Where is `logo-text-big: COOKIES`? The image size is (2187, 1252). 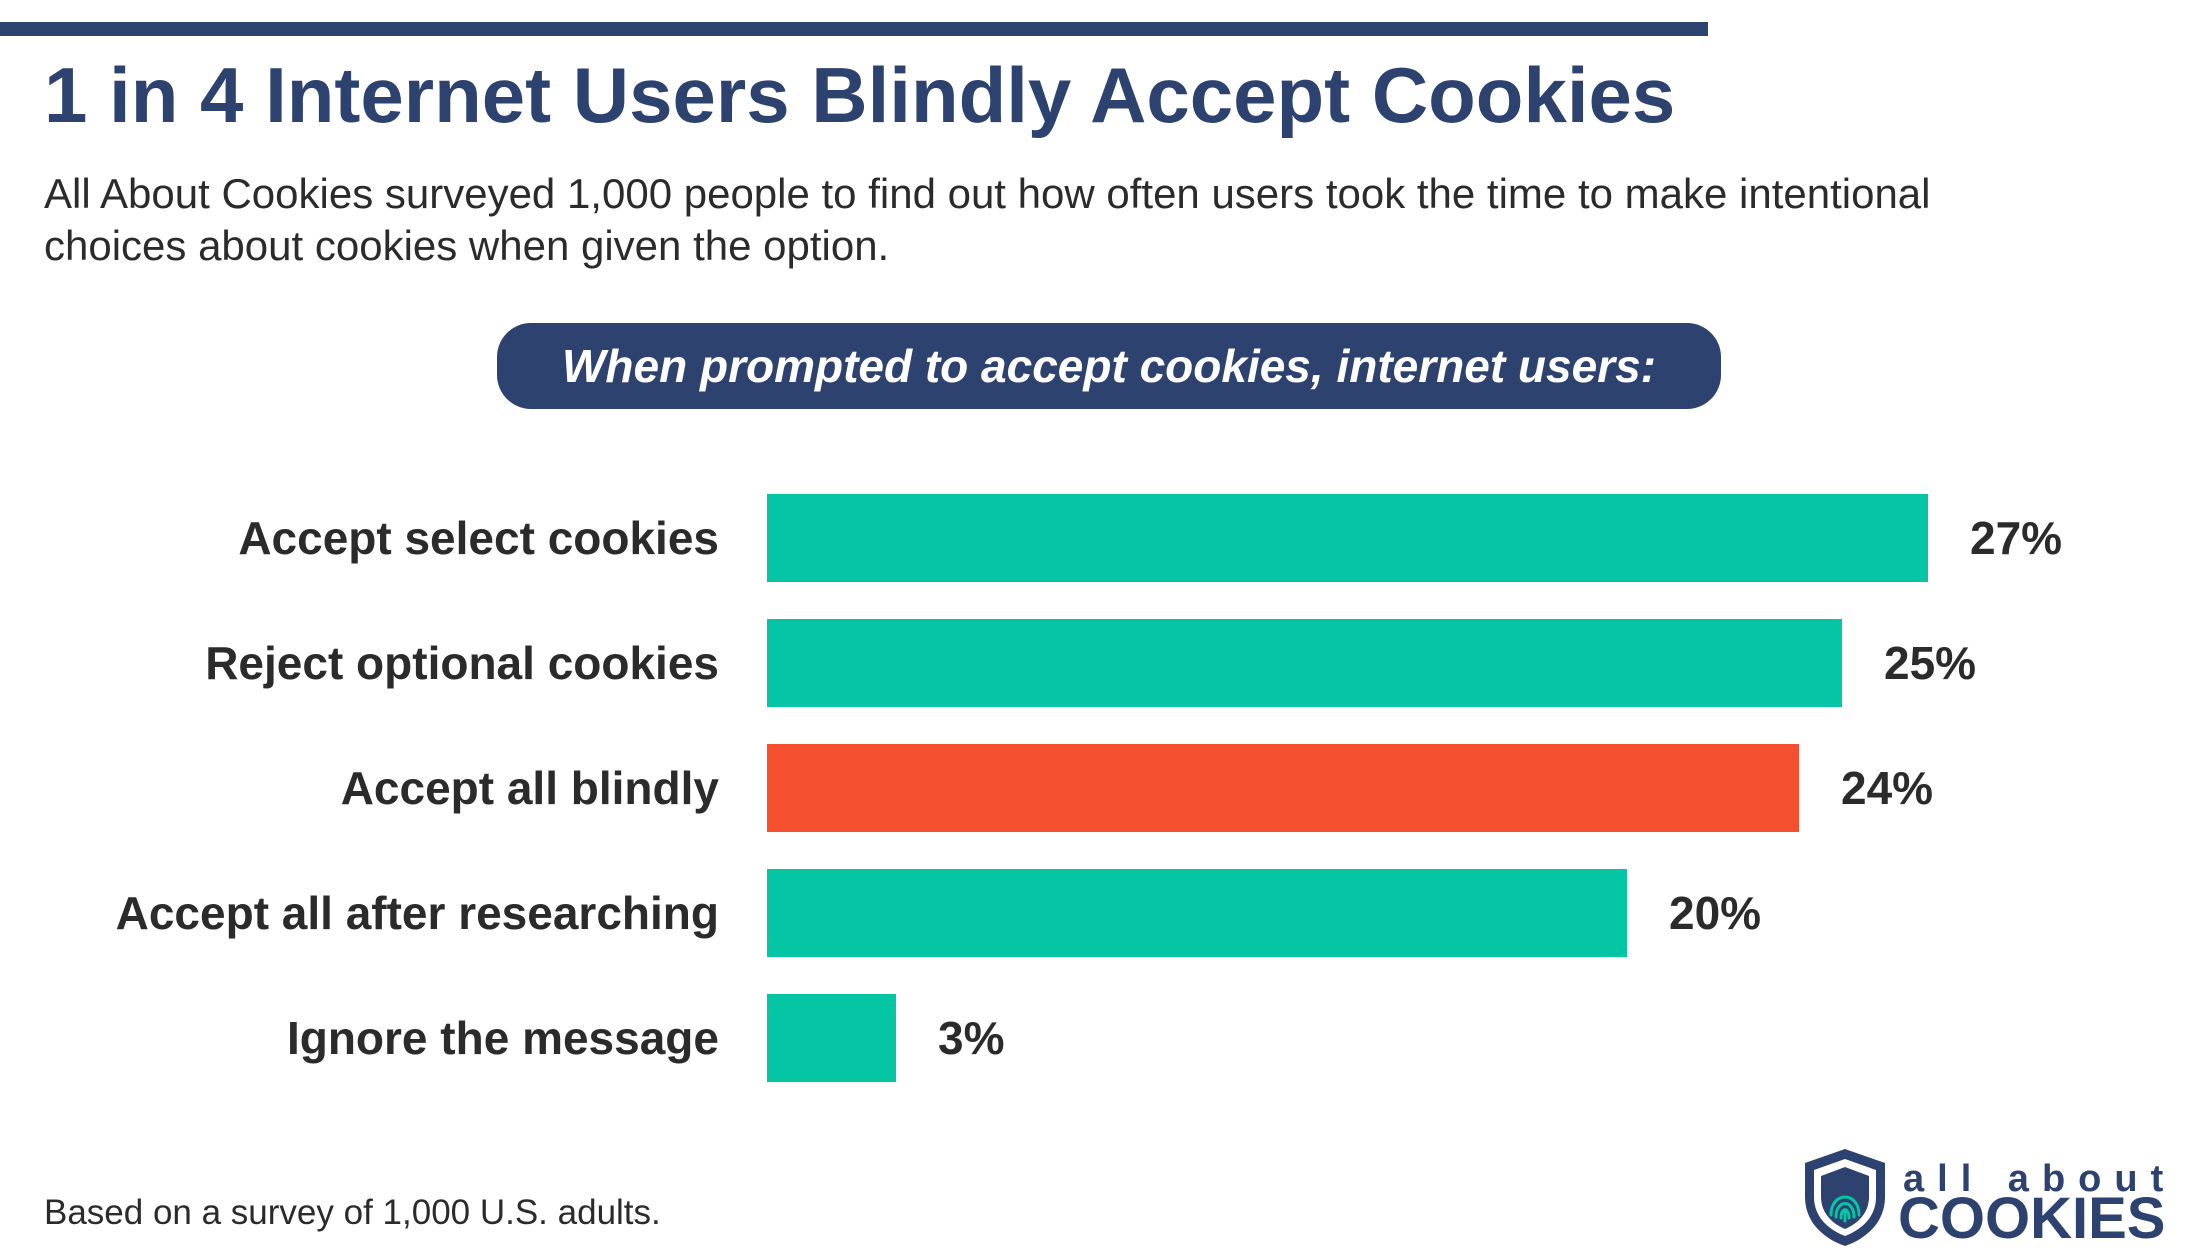
logo-text-big: COOKIES is located at coordinates (2032, 1218).